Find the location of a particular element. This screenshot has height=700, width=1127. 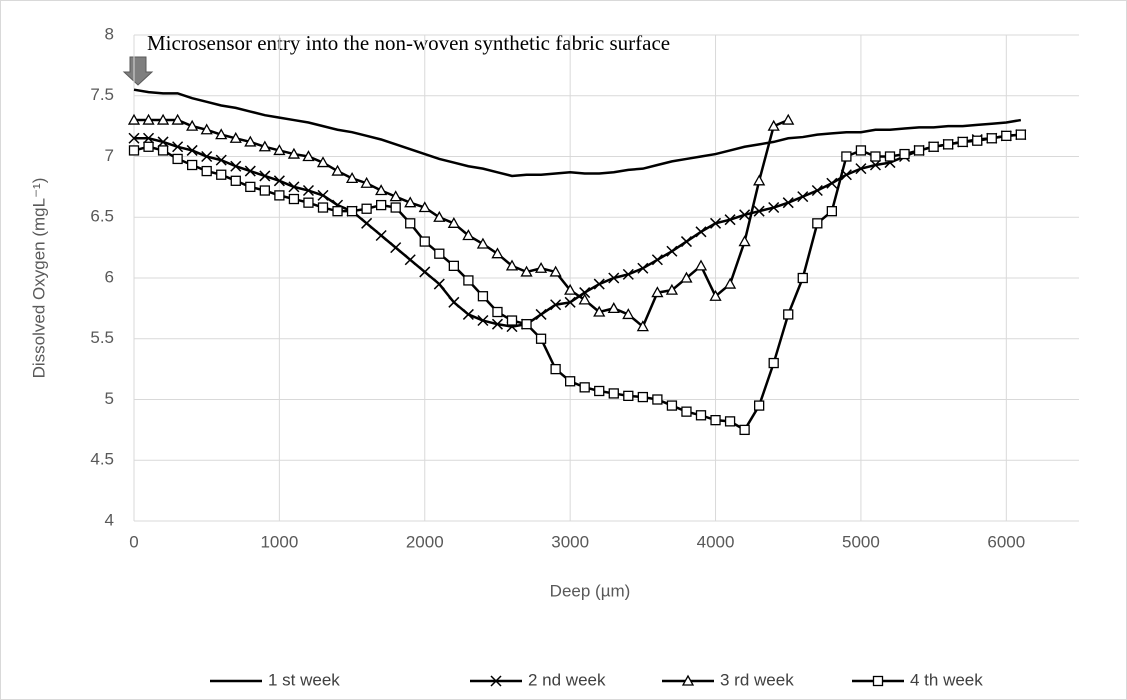

x-tick-label: 4000 is located at coordinates (716, 541).